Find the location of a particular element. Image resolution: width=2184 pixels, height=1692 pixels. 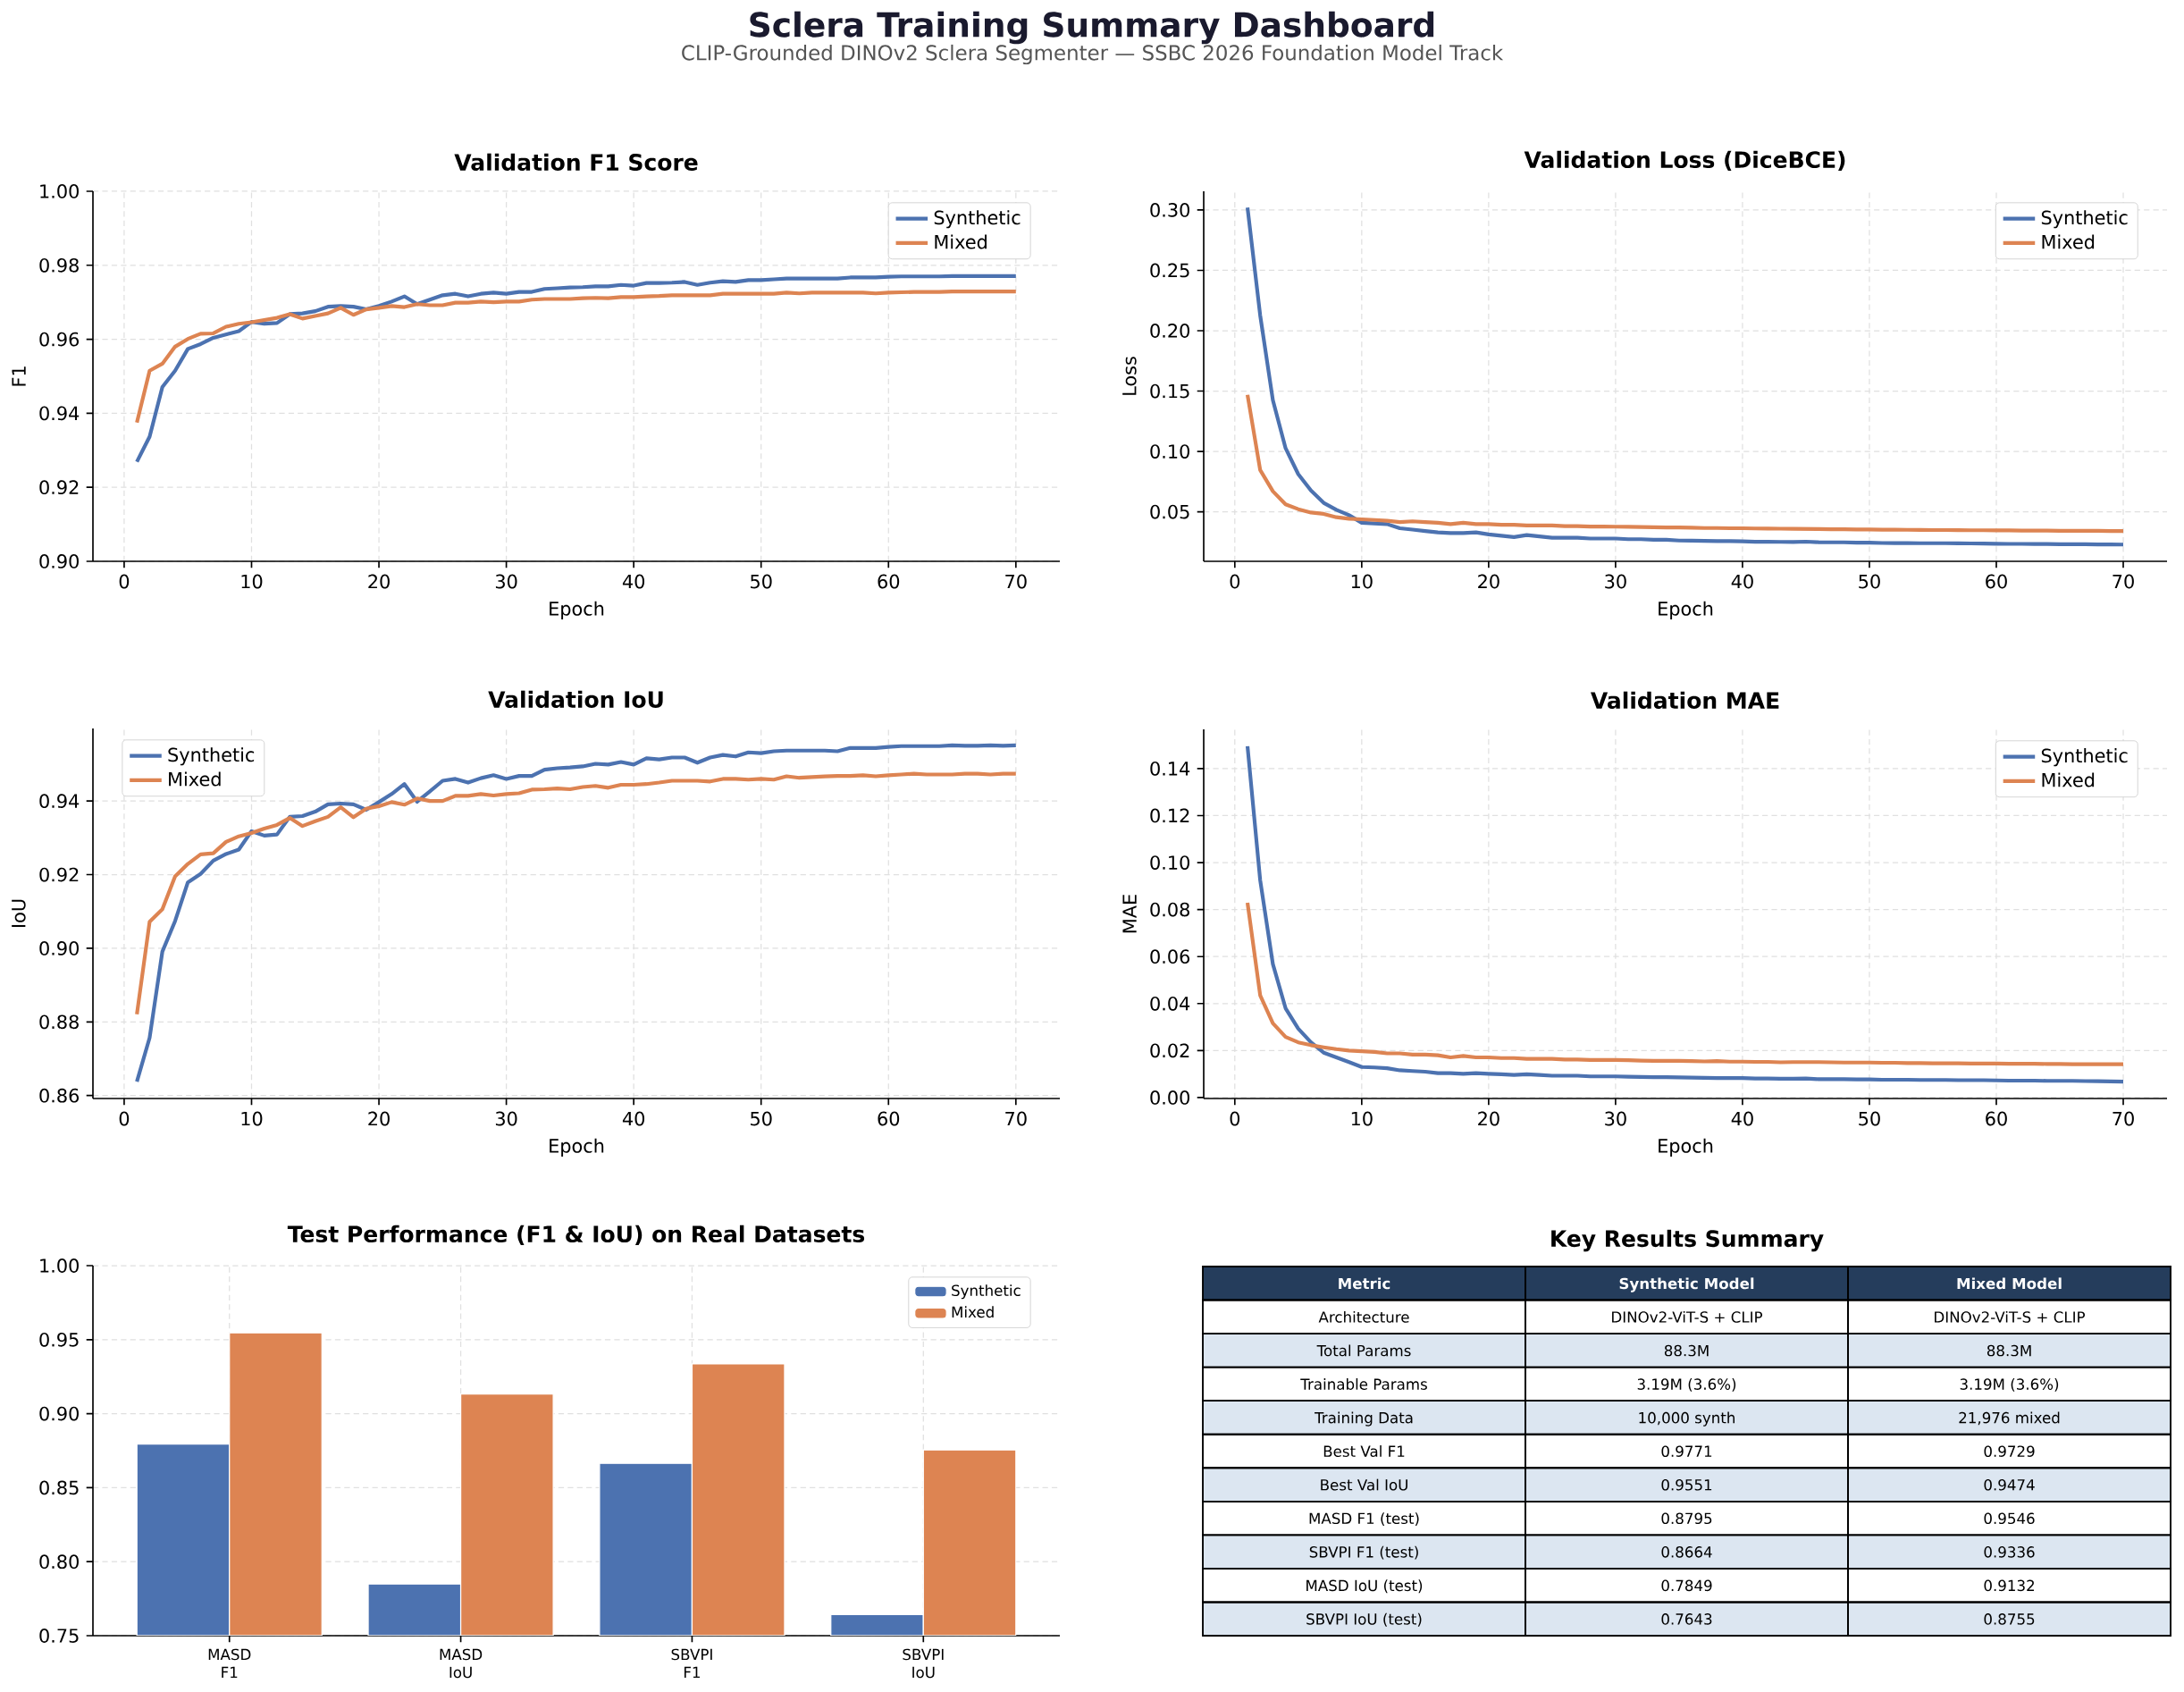

chart-title: Validation Loss (DiceBCE) is located at coordinates (1684, 161).